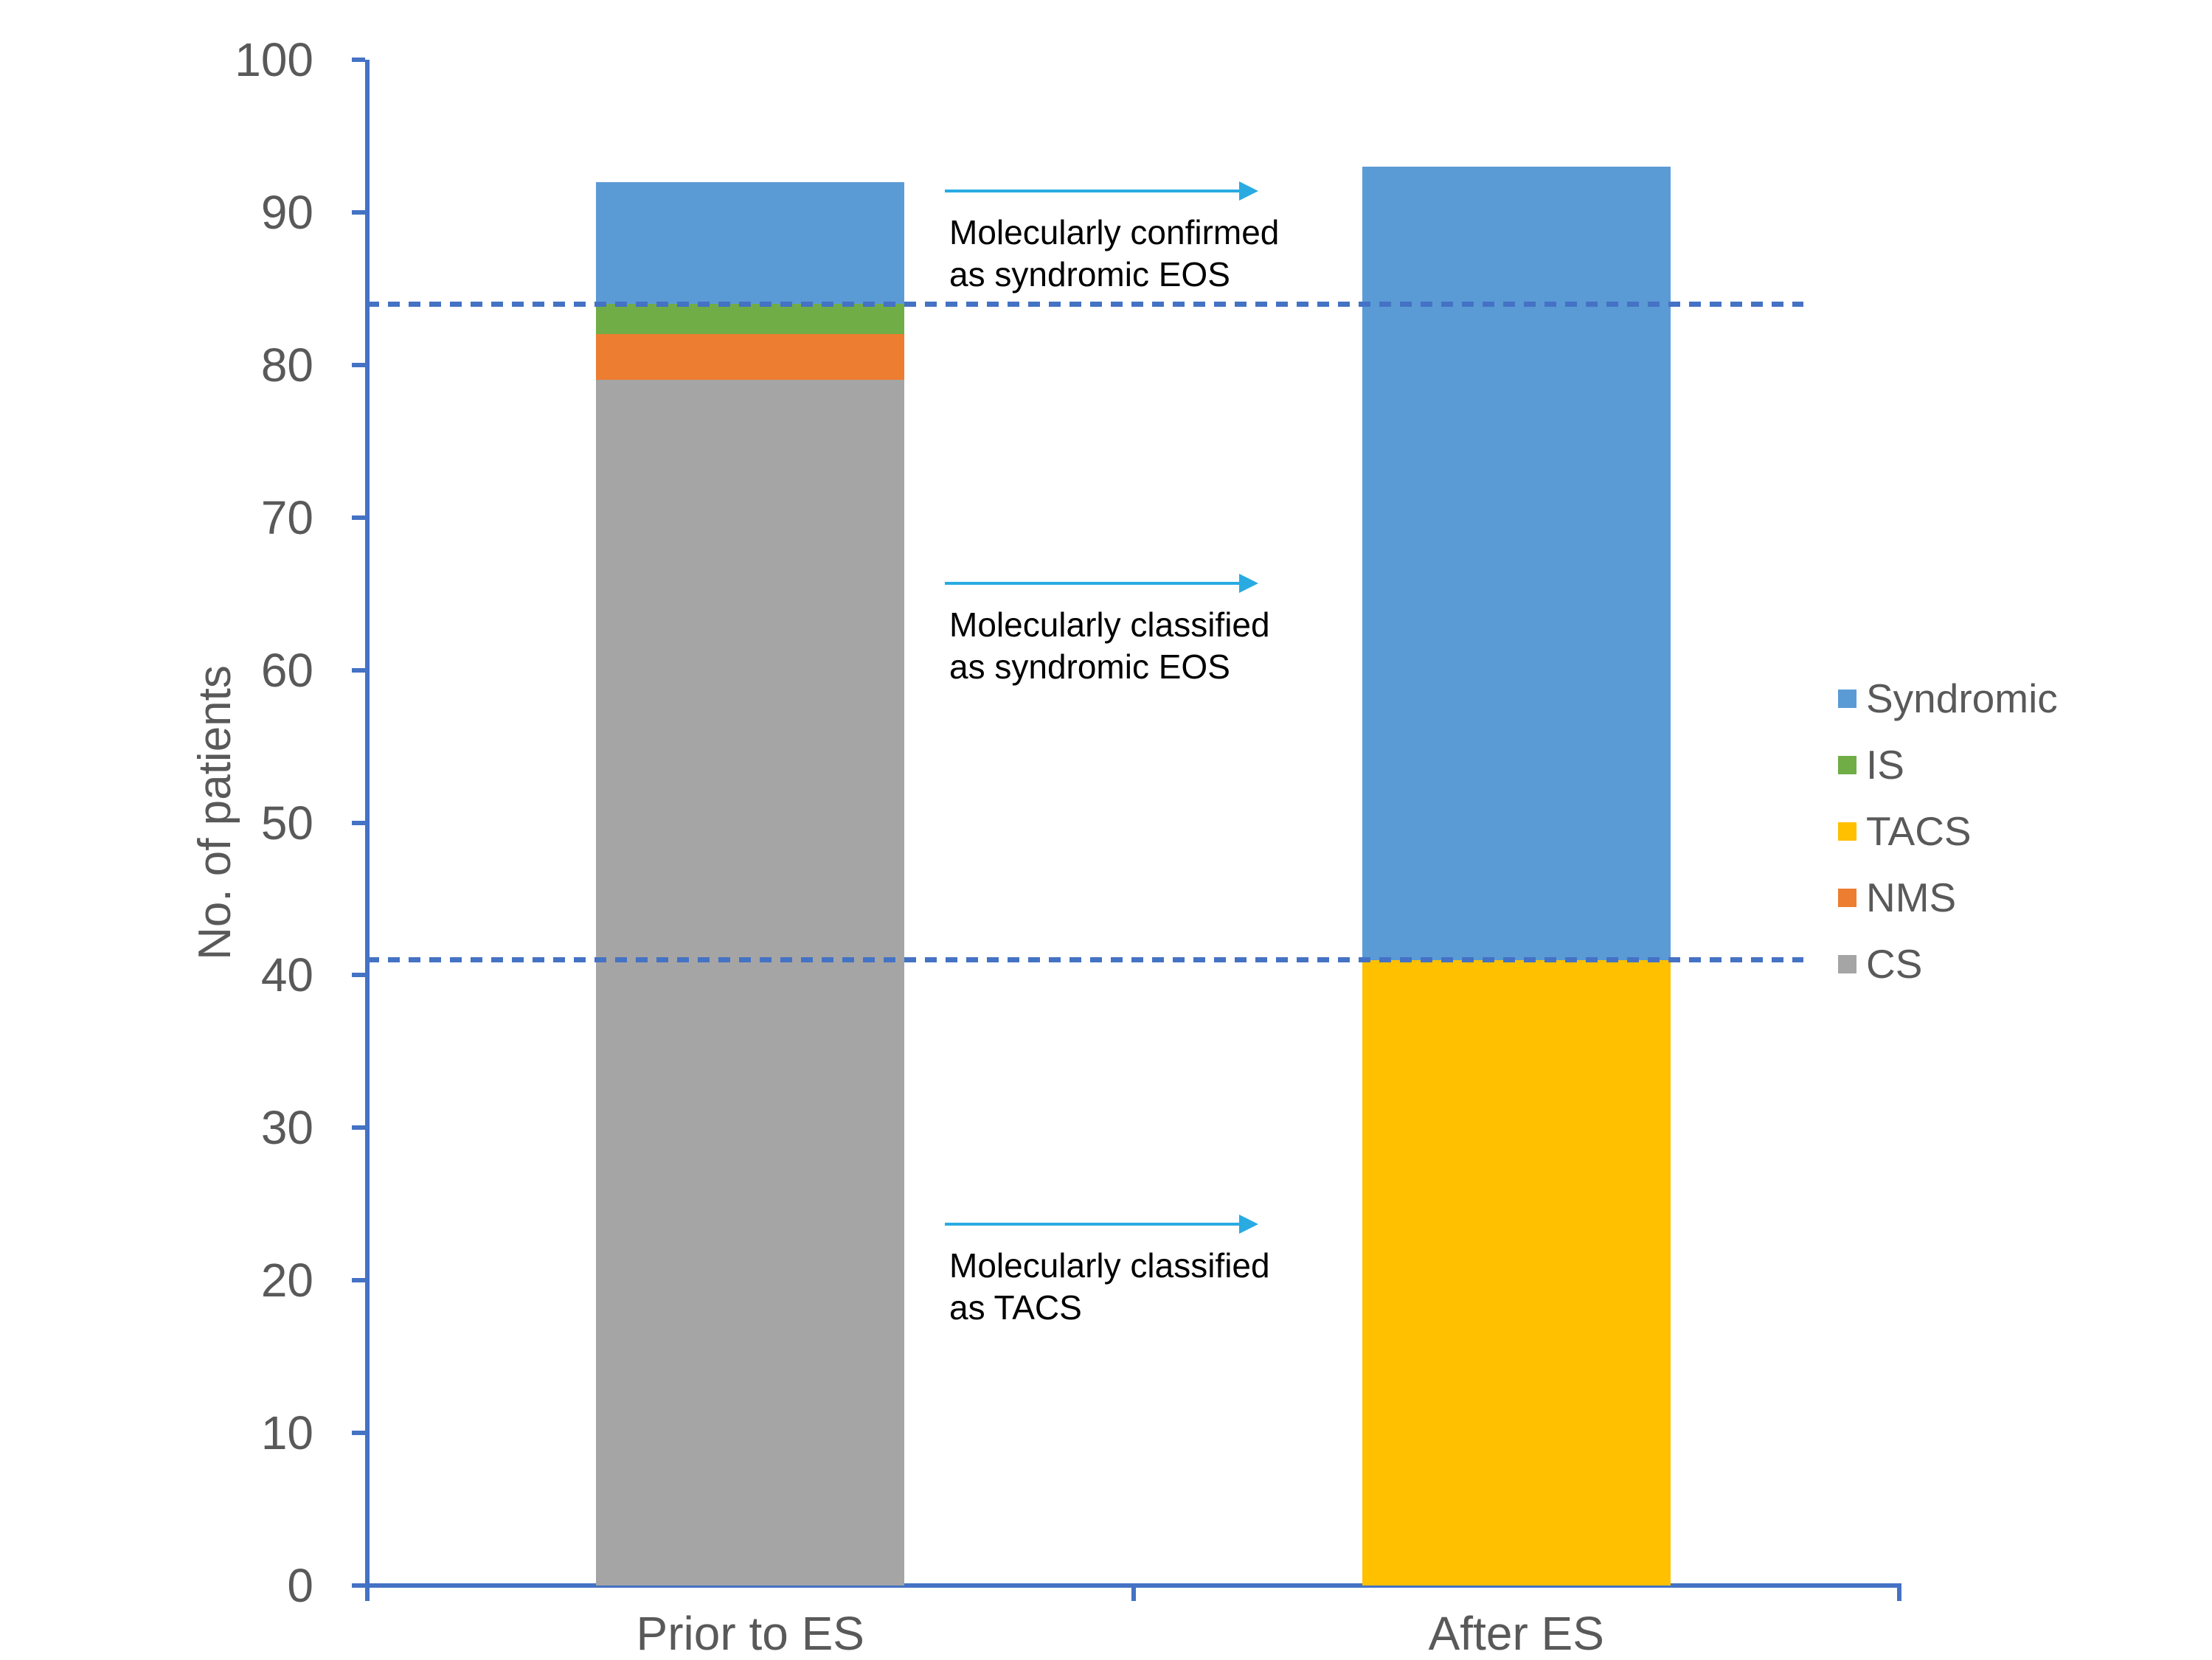 The width and height of the screenshot is (2212, 1660). What do you see at coordinates (751, 319) in the screenshot?
I see `bar-segment-is` at bounding box center [751, 319].